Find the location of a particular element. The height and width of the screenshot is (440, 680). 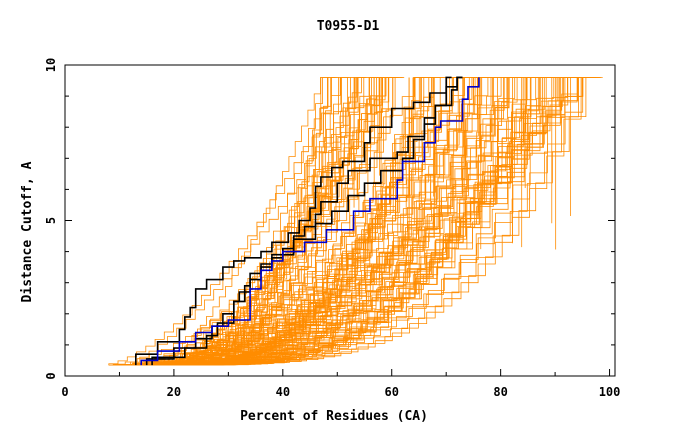

chart-title: T0955-D1 is located at coordinates (348, 26).